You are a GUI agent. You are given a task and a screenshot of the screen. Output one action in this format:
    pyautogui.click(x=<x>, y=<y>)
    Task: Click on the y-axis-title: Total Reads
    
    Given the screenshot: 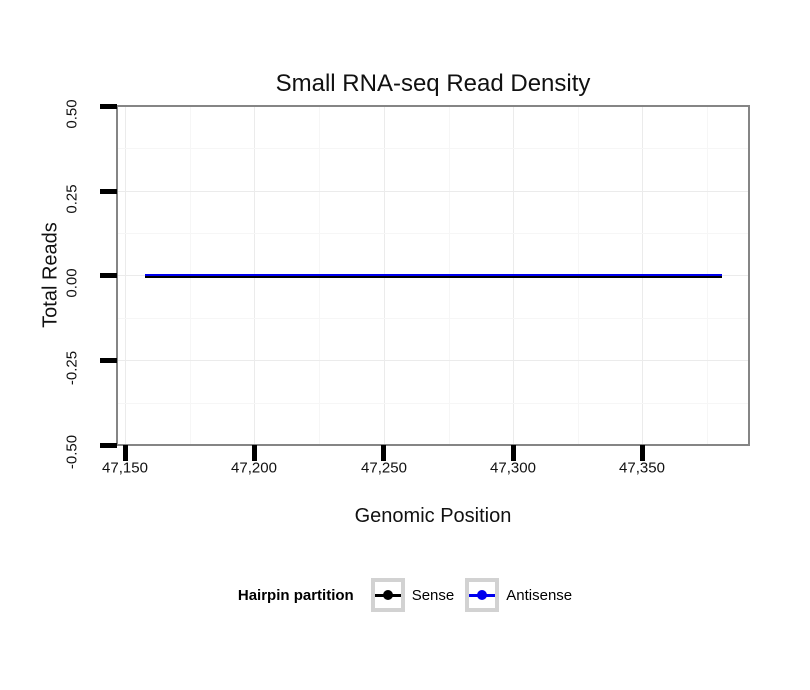 What is the action you would take?
    pyautogui.click(x=50, y=275)
    